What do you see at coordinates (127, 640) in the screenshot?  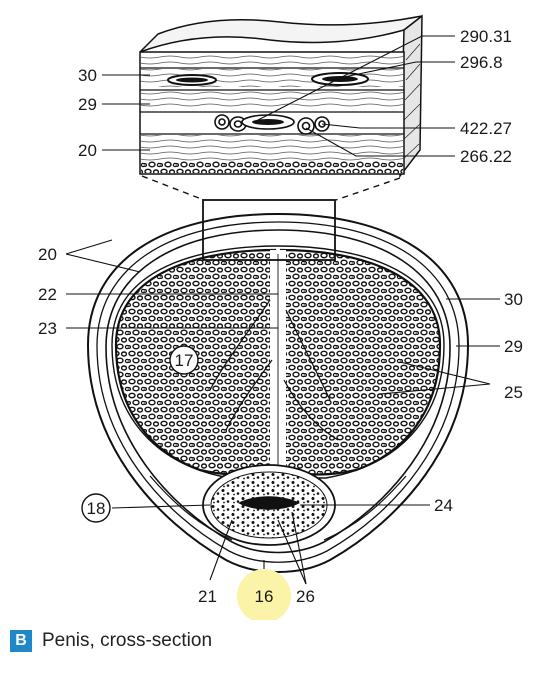 I see `figure-caption-text: Penis, cross-section` at bounding box center [127, 640].